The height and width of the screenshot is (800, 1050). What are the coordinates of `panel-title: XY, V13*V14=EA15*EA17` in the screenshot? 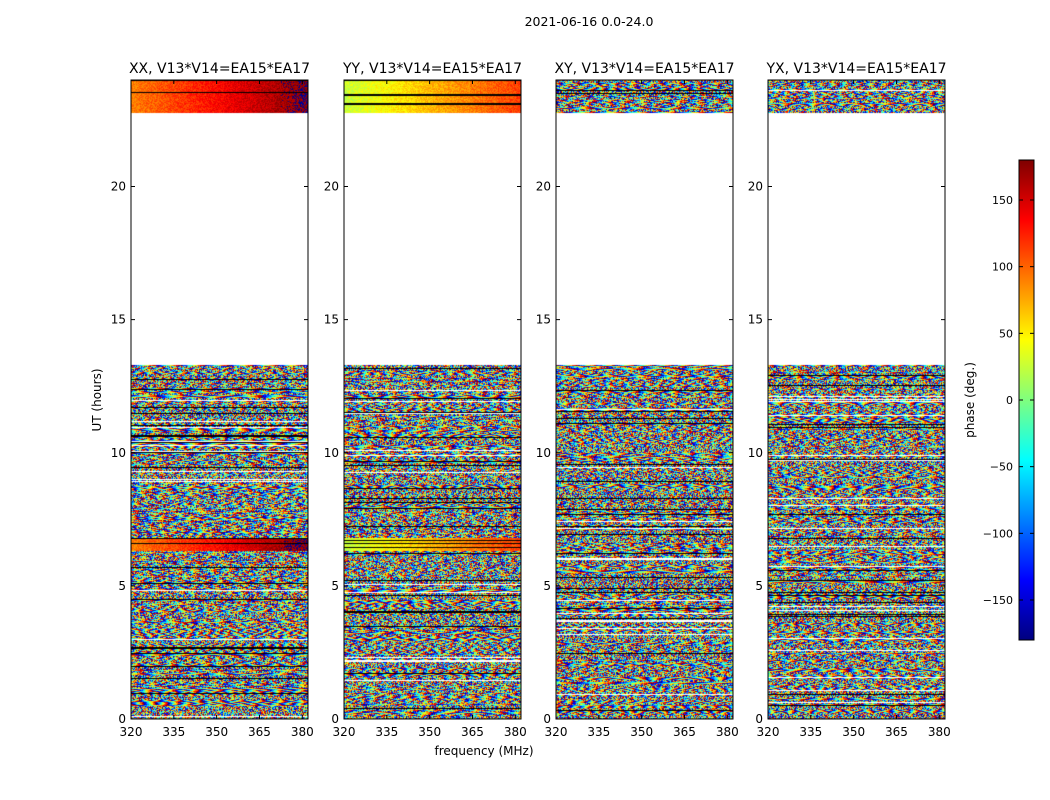 It's located at (644, 69).